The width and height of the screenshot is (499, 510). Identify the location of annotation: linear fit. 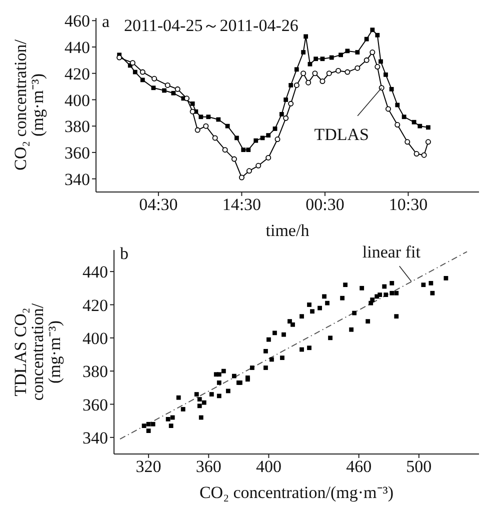
(391, 252).